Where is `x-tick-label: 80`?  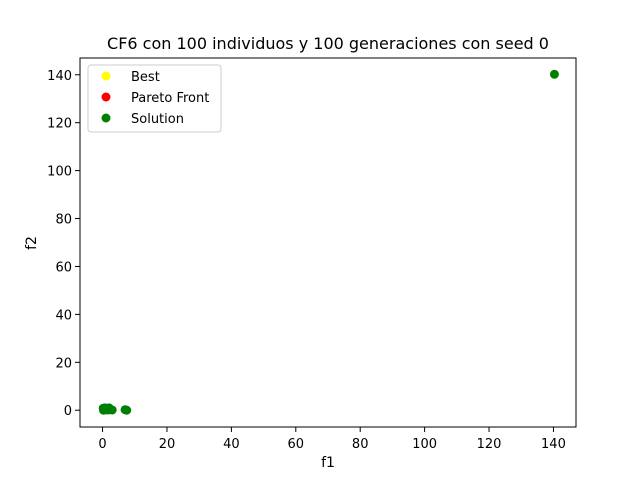
x-tick-label: 80 is located at coordinates (360, 444).